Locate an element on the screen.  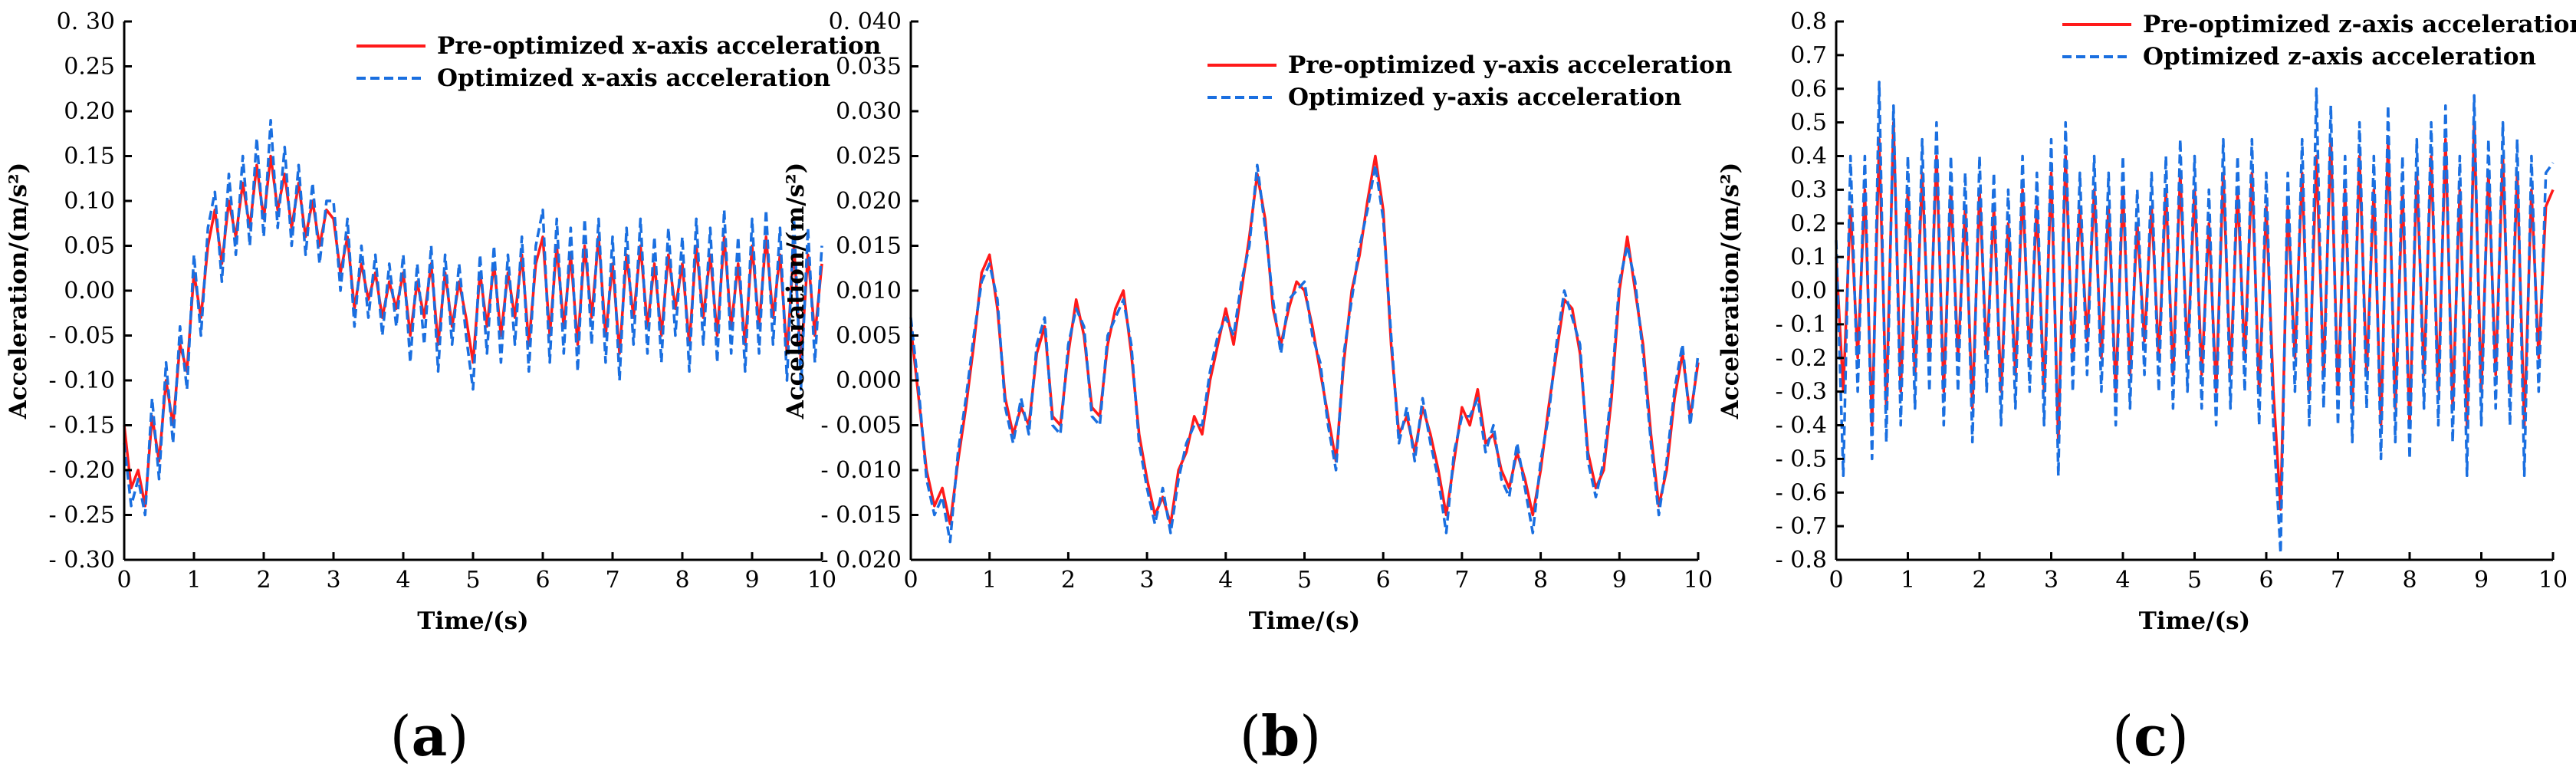
panel-label-letter: a is located at coordinates (430, 735).